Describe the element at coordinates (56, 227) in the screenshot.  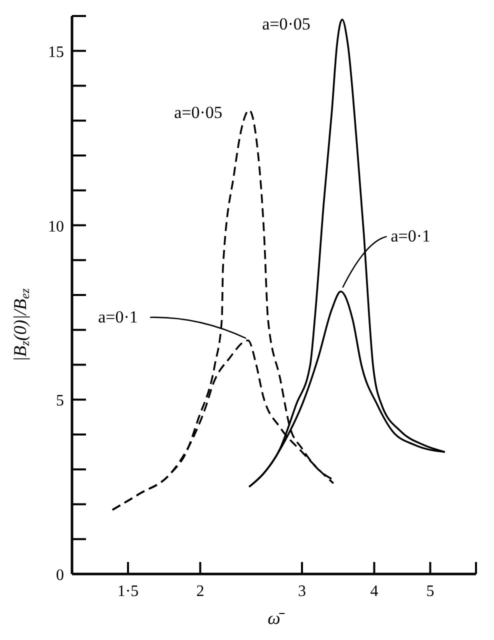
I see `y-tick-label: 10` at that location.